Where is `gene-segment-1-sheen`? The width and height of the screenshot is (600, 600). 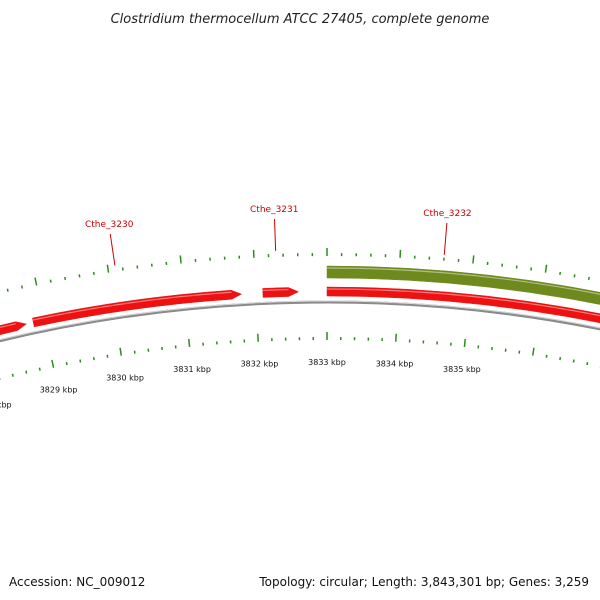
gene-segment-1-sheen is located at coordinates (8, 326).